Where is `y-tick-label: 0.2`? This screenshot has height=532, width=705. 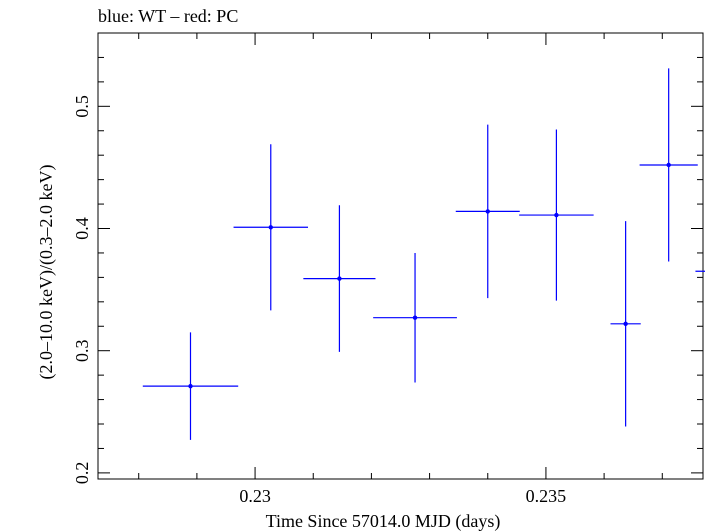
y-tick-label: 0.2 is located at coordinates (82, 473).